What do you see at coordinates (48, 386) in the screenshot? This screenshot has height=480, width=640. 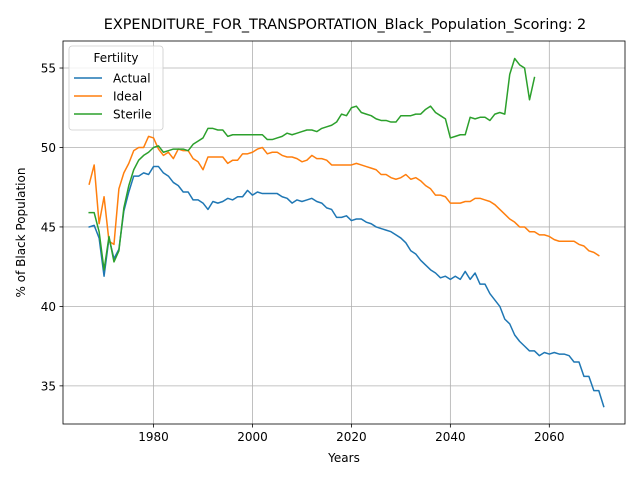 I see `y-tick-label: 35` at bounding box center [48, 386].